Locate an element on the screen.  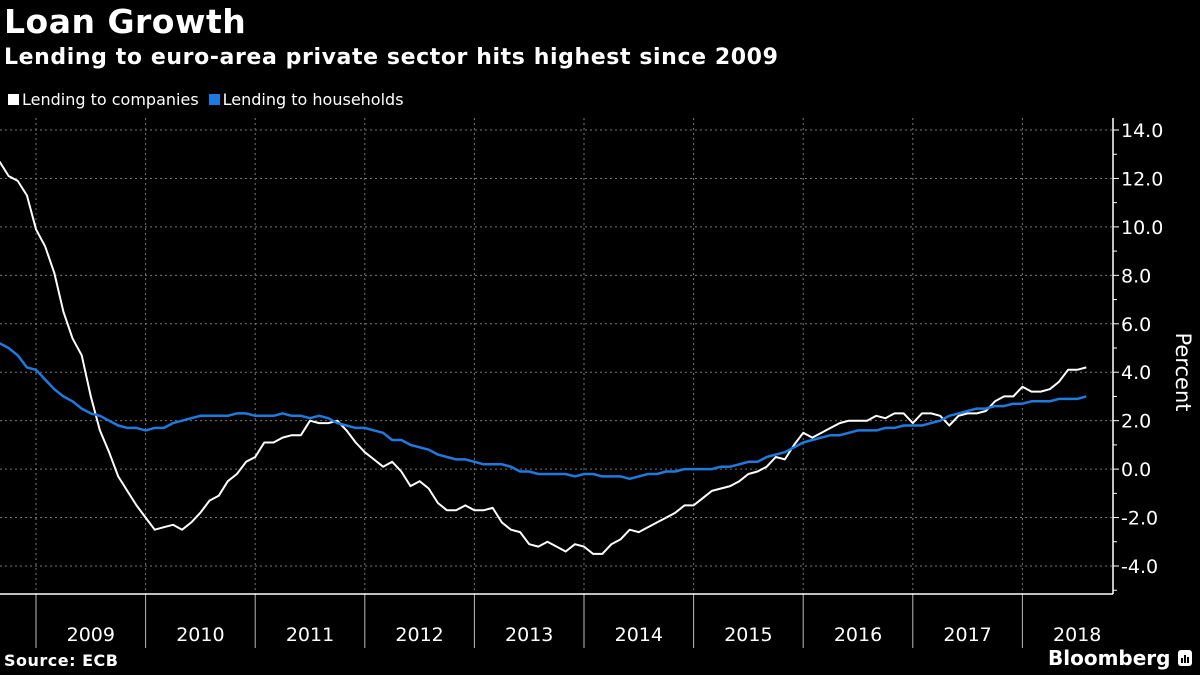
source-note: Source: ECB is located at coordinates (61, 660).